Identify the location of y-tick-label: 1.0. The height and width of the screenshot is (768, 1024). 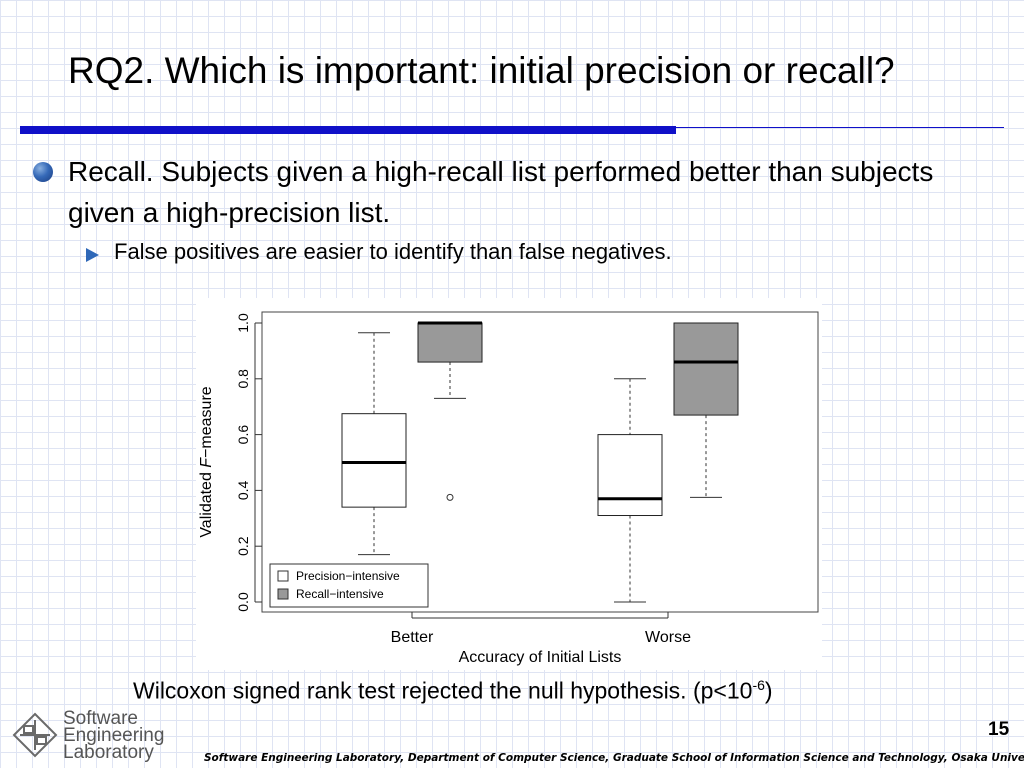
(243, 323).